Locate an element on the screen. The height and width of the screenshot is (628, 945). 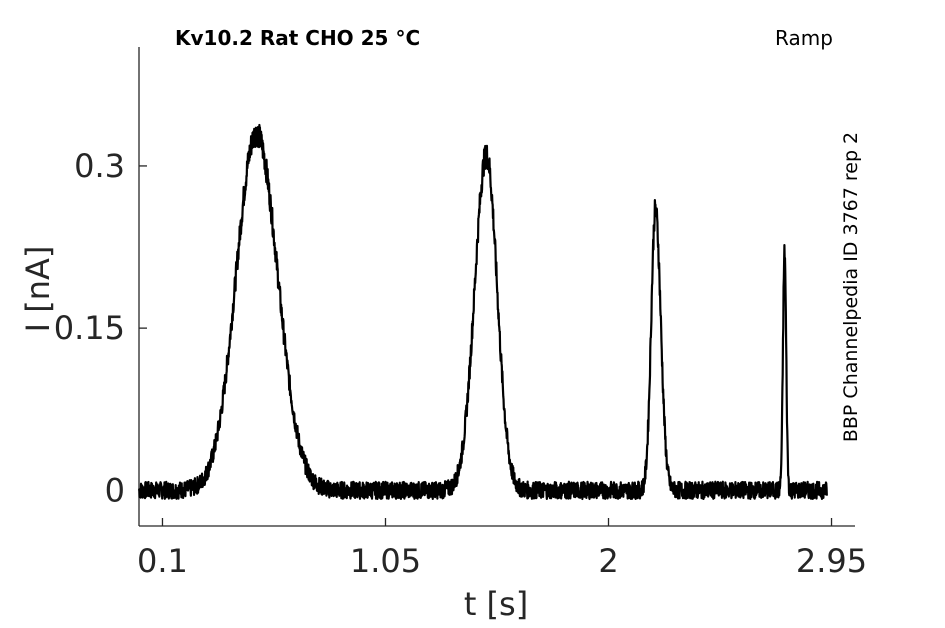
protocol-label: Ramp is located at coordinates (804, 38).